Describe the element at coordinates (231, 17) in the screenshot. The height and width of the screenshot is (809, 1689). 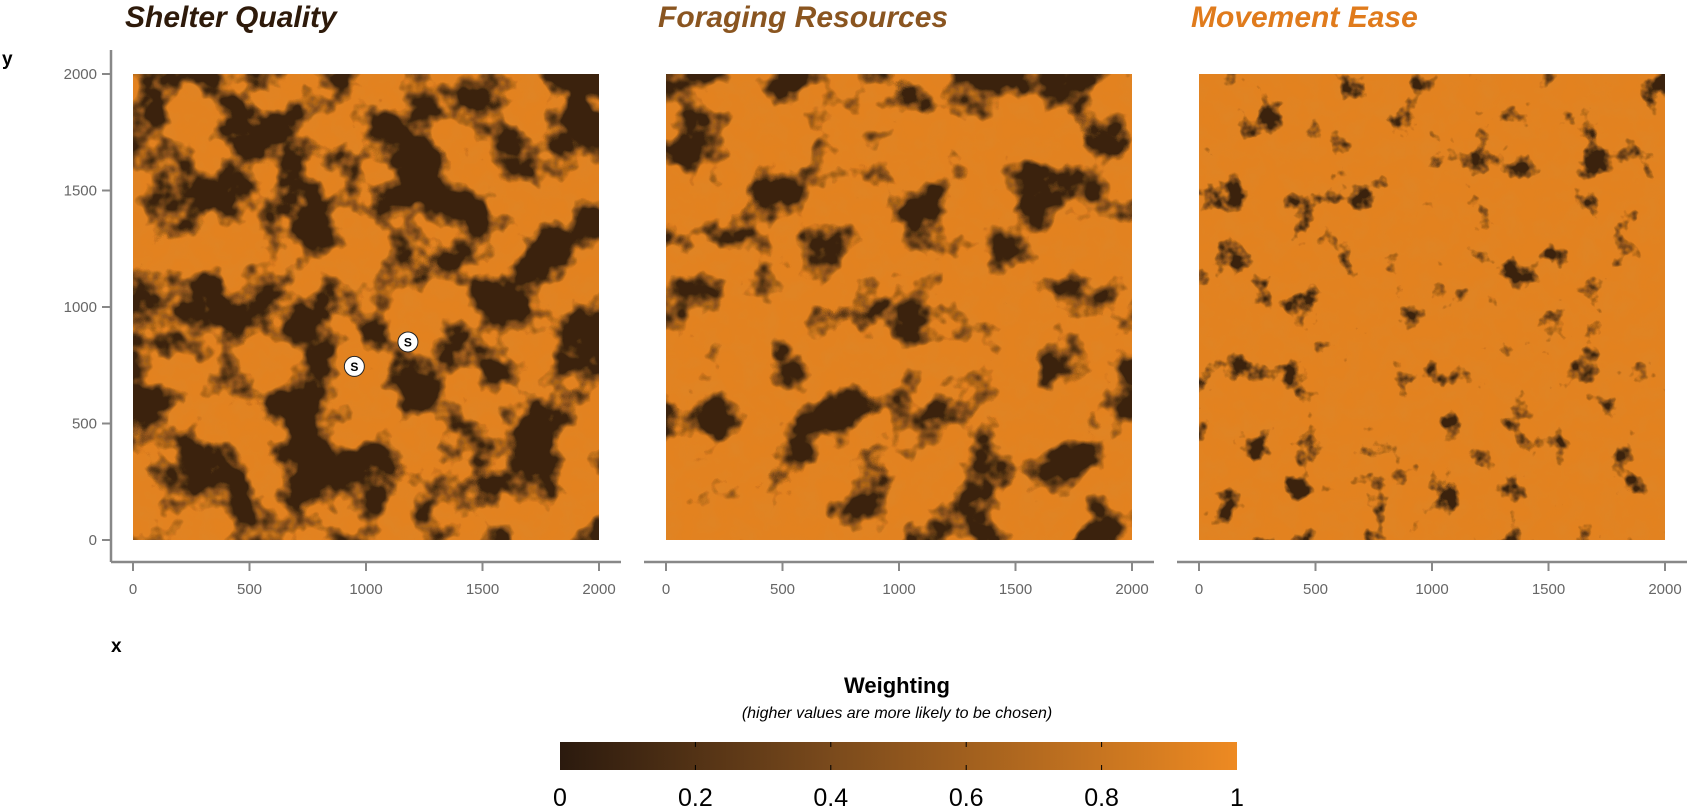
I see `panel-1-title: Shelter Quality` at that location.